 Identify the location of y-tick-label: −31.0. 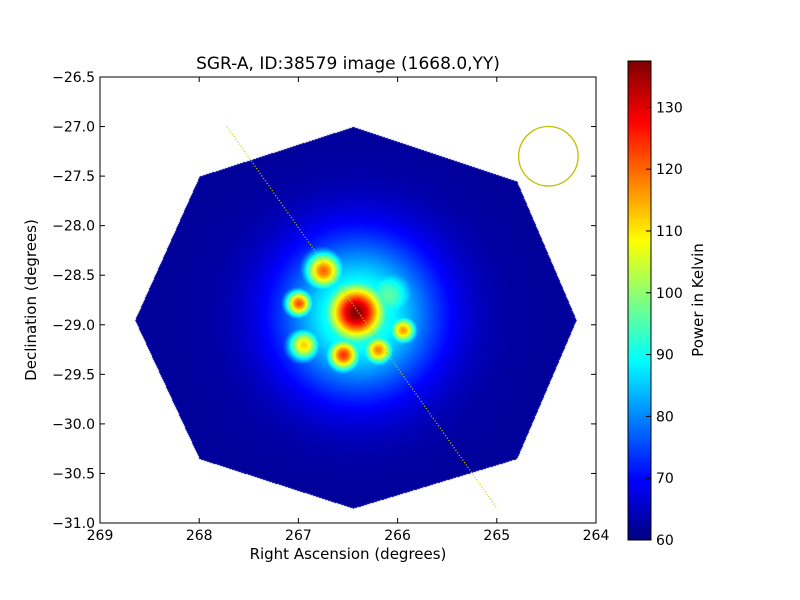
(73, 524).